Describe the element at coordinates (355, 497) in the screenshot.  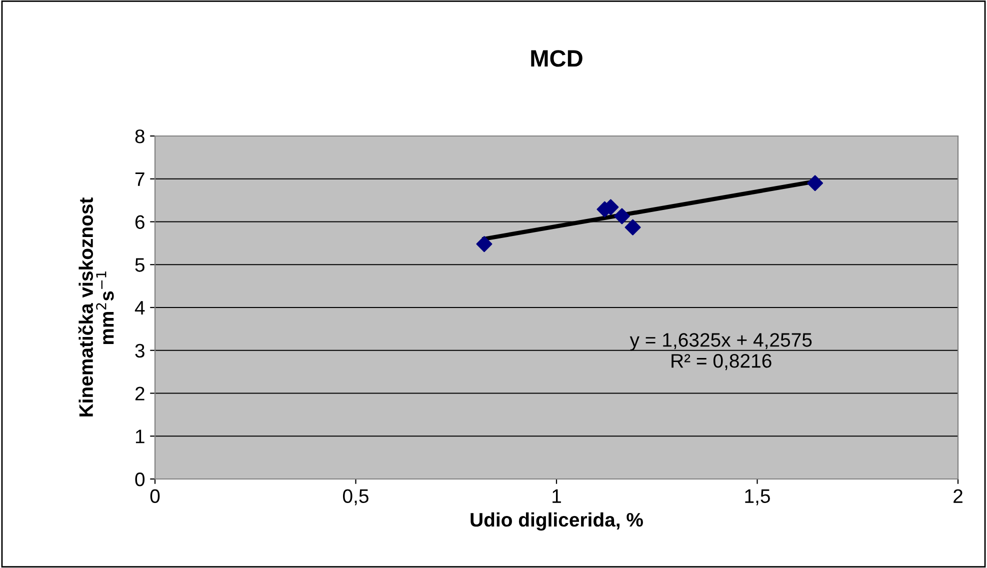
I see `x-tick-label: 0,5` at that location.